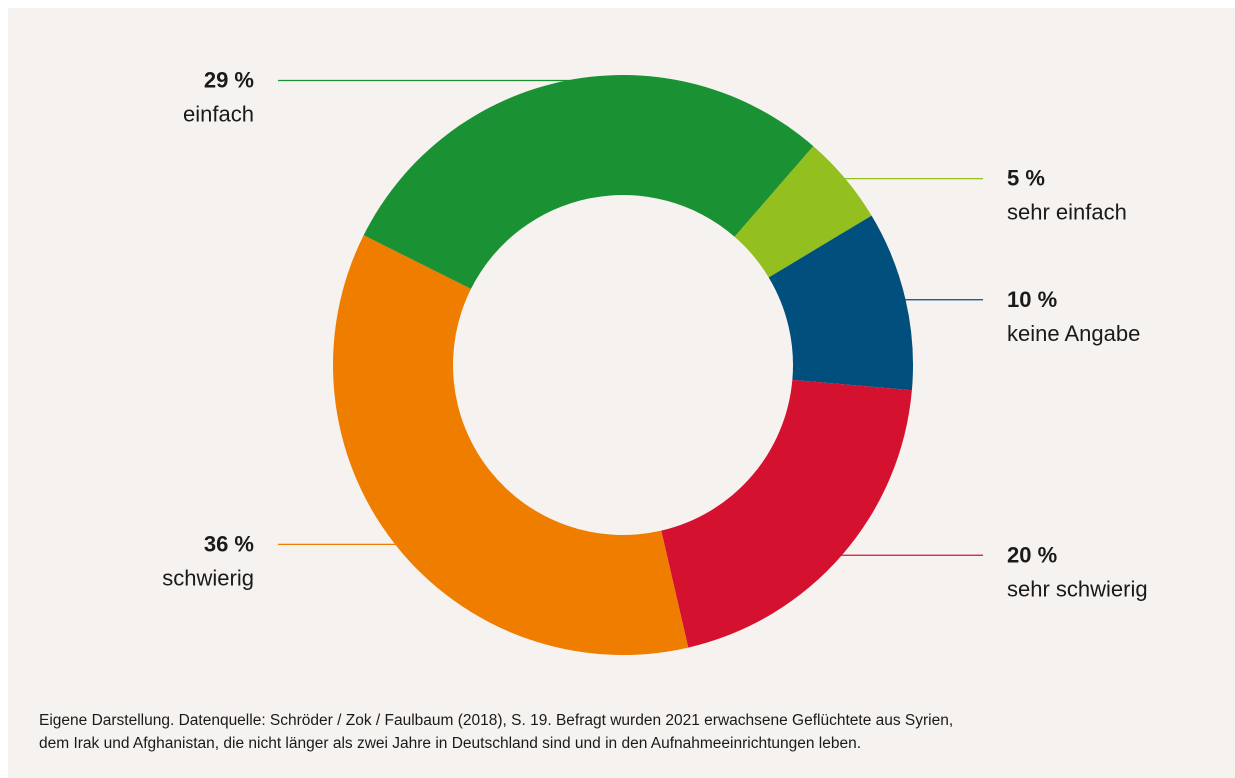  Describe the element at coordinates (588, 182) in the screenshot. I see `slice-einfach` at that location.